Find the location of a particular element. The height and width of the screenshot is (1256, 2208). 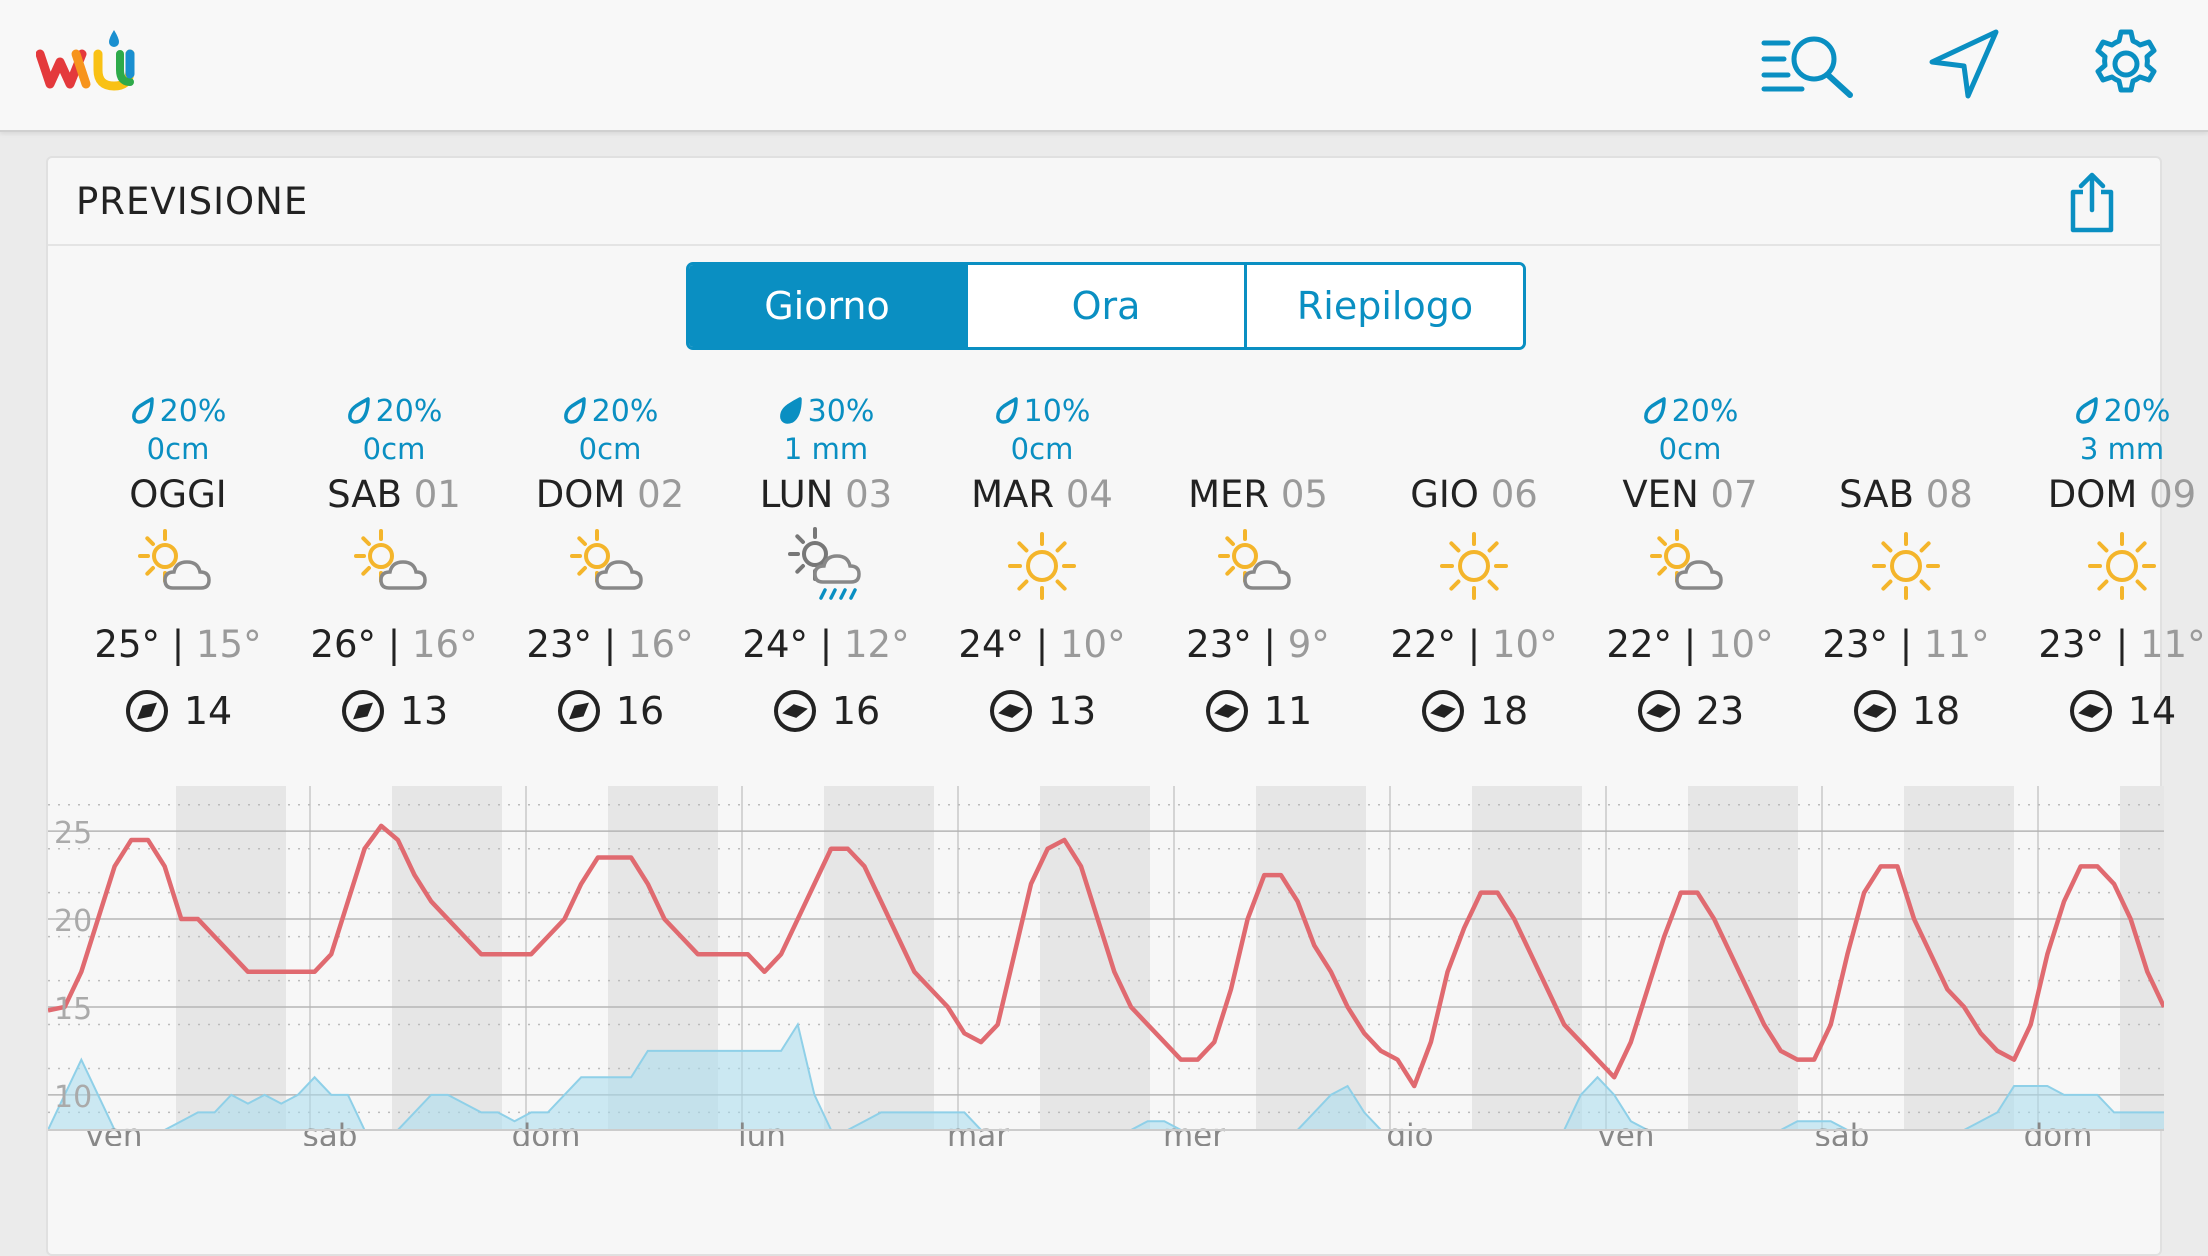

temperature-range: 23° | 16° is located at coordinates (610, 644).